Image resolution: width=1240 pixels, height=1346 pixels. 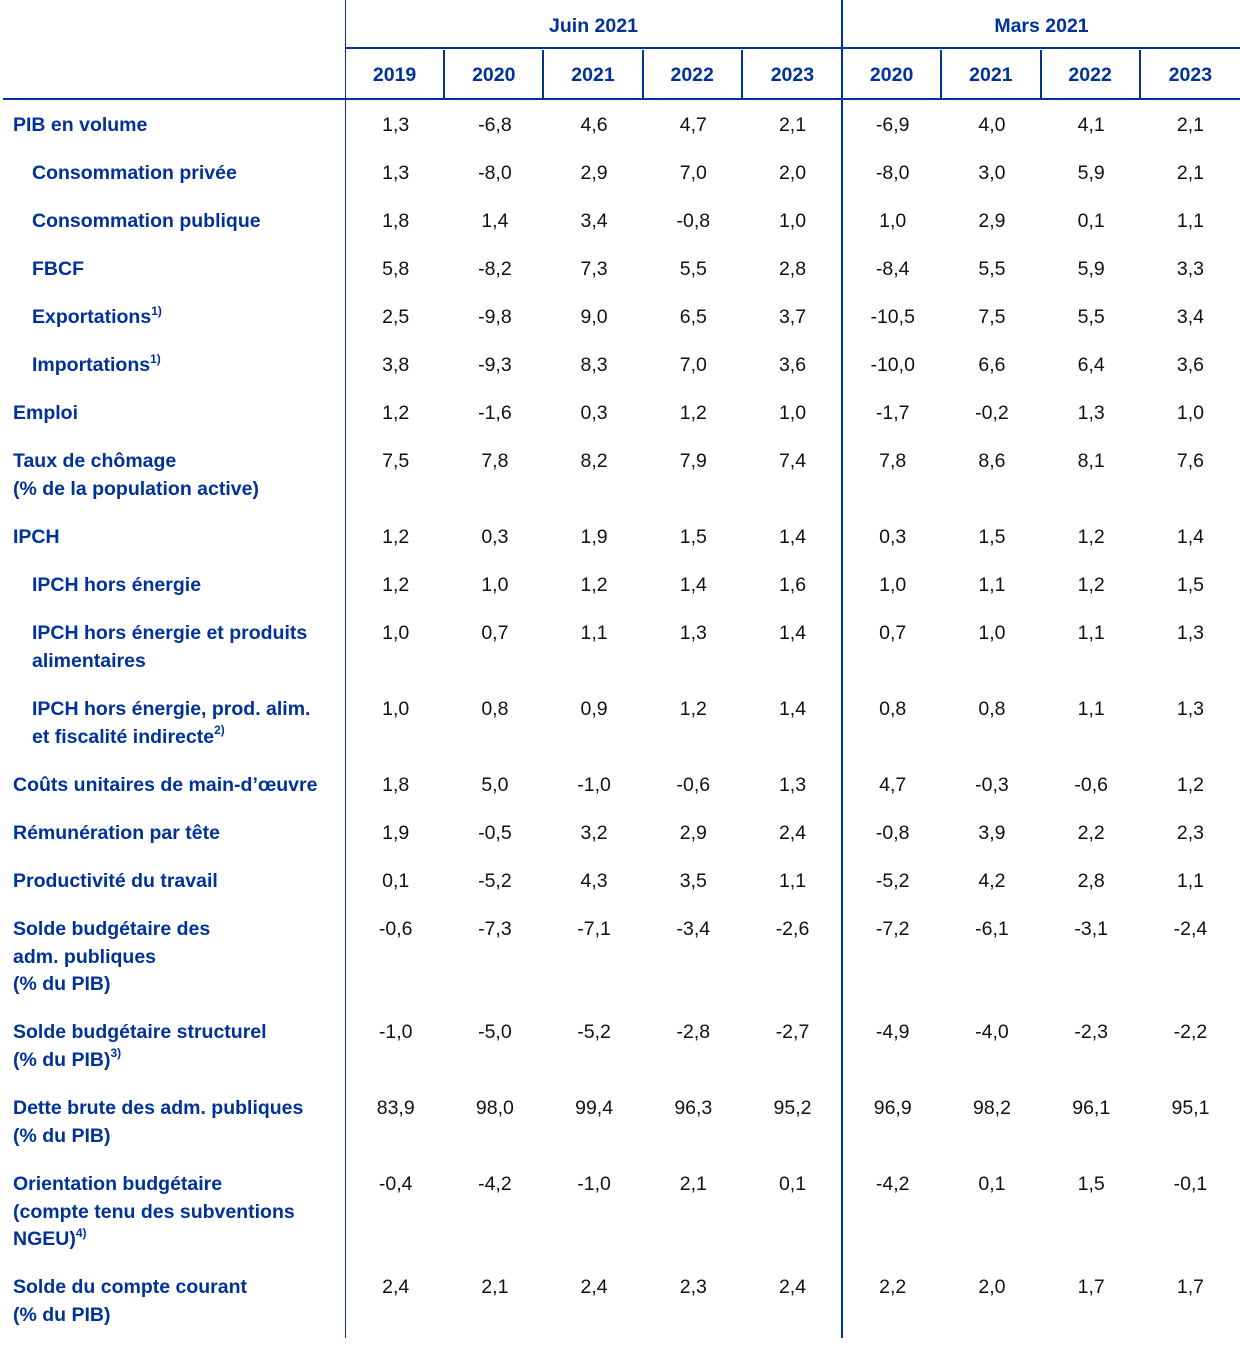 I want to click on value-cell: 8,1, so click(x=1091, y=461).